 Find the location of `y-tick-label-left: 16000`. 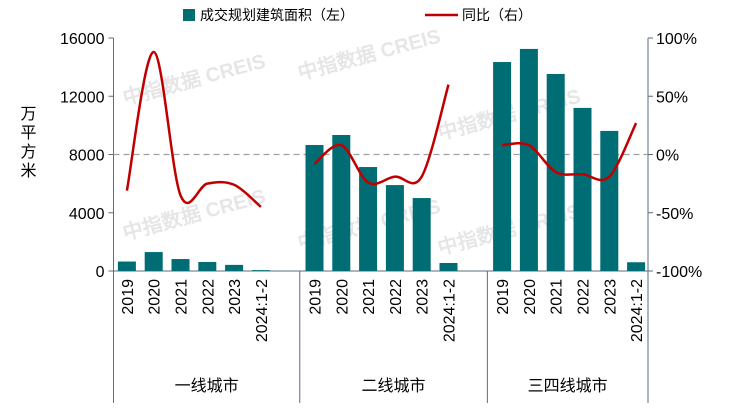

y-tick-label-left: 16000 is located at coordinates (82, 39).